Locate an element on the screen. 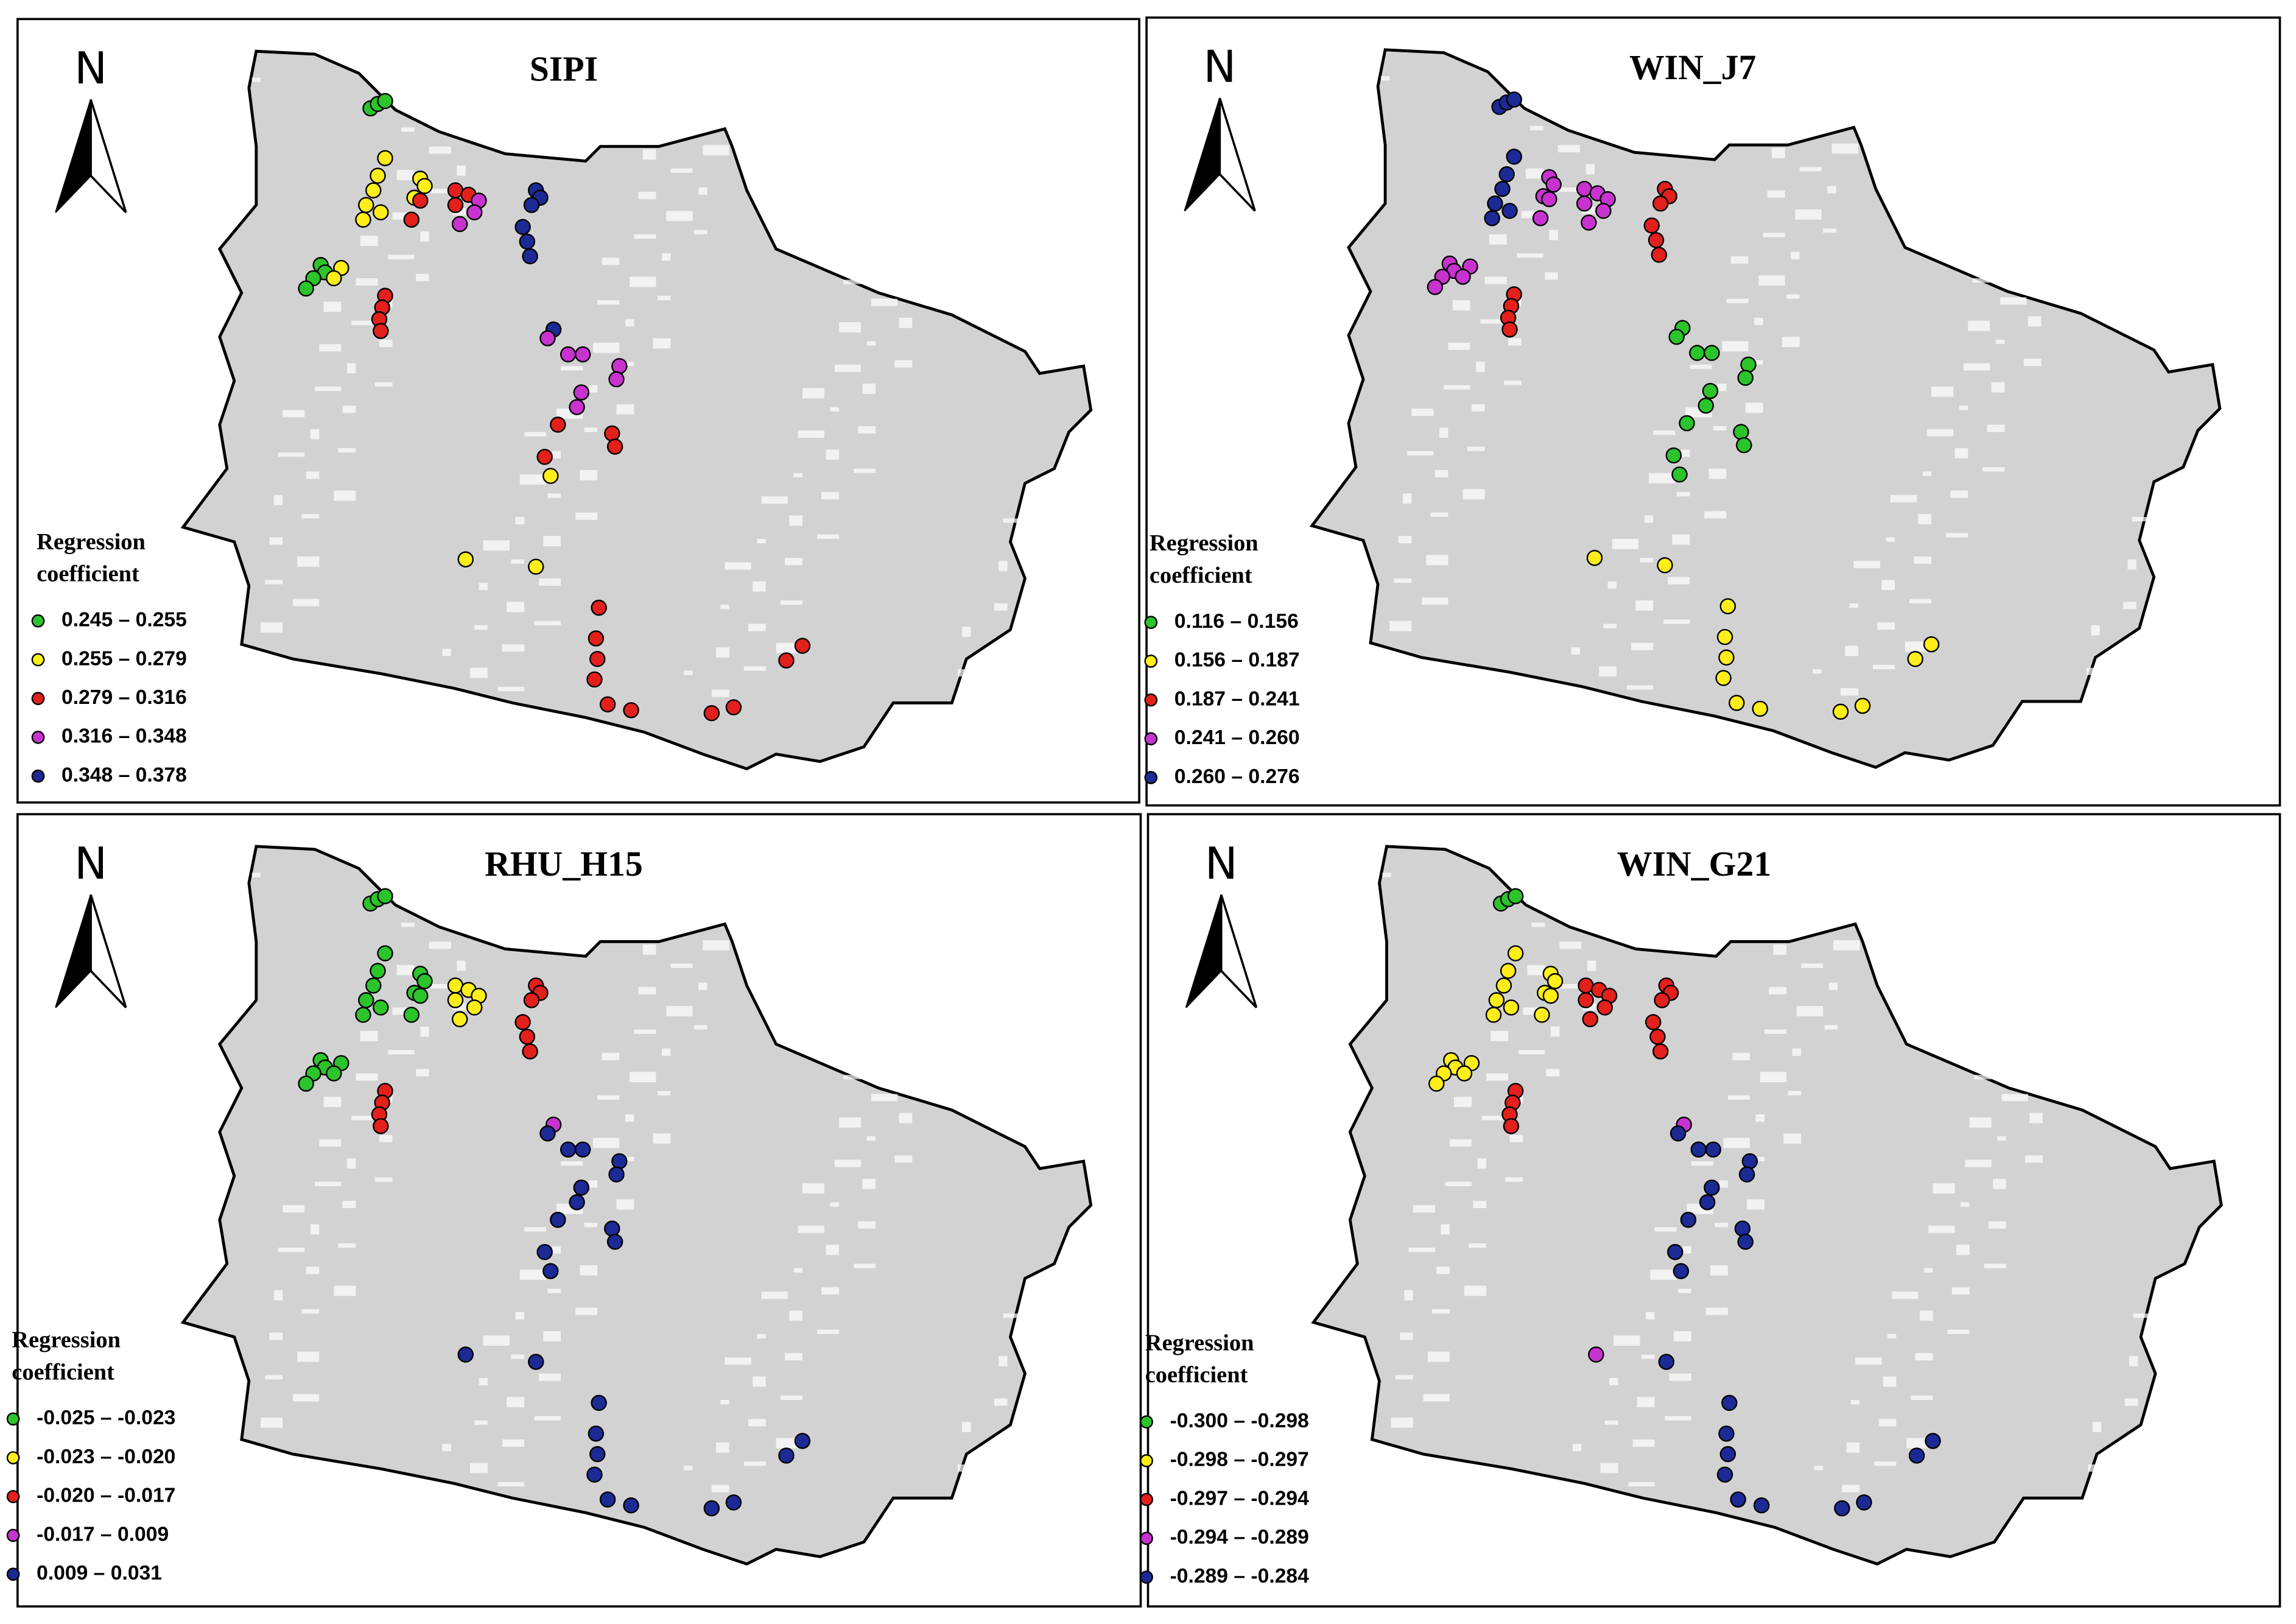 The width and height of the screenshot is (2296, 1624). panel-title: RHU_H15 is located at coordinates (564, 864).